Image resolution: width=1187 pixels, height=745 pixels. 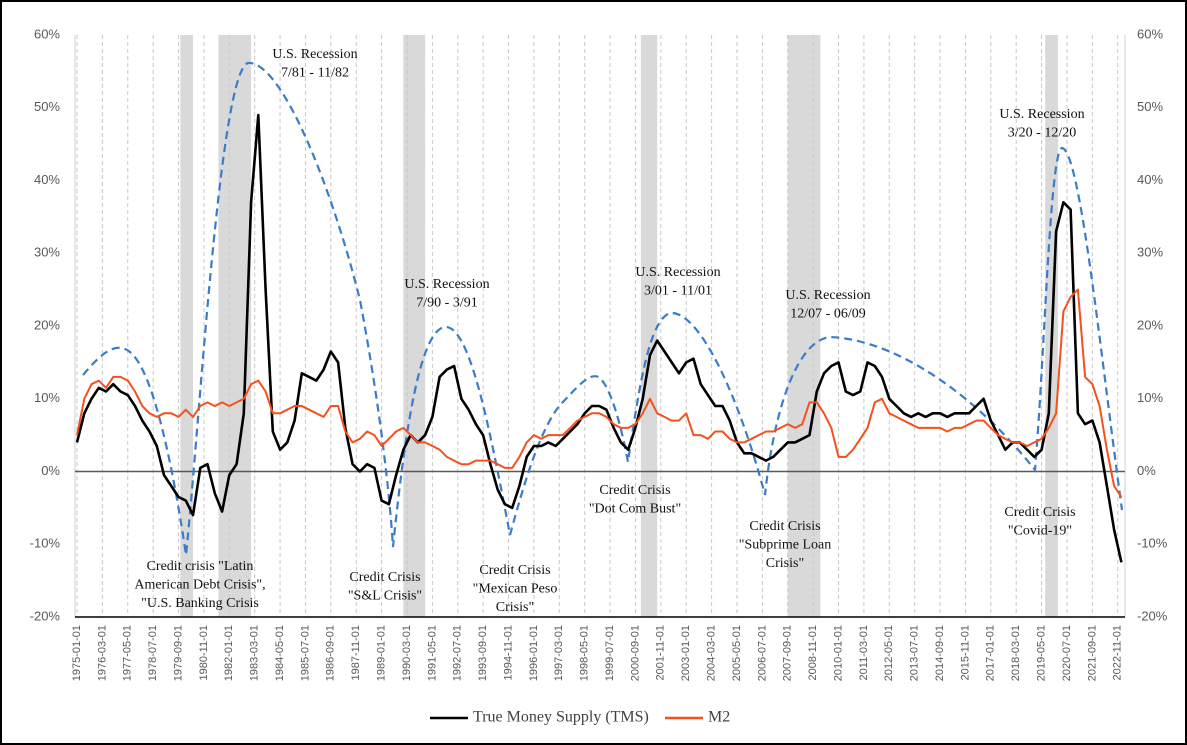 What do you see at coordinates (788, 653) in the screenshot?
I see `x-tick-label: 2007-09-01` at bounding box center [788, 653].